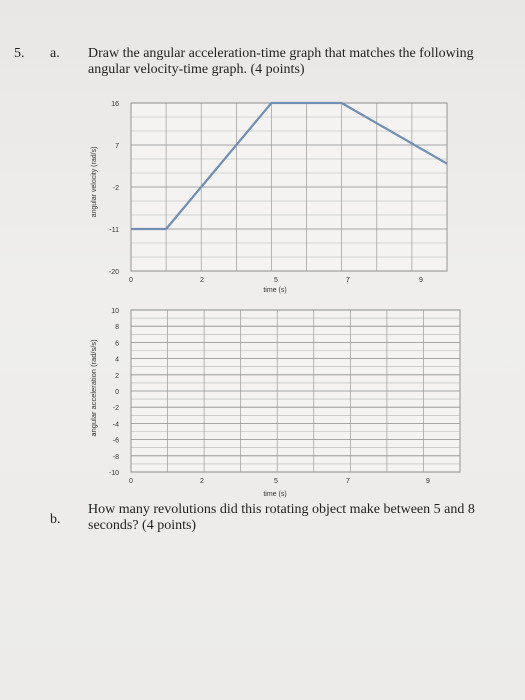 The image size is (525, 700). Describe the element at coordinates (117, 376) in the screenshot. I see `acceleration-y-tick-label: 2` at that location.